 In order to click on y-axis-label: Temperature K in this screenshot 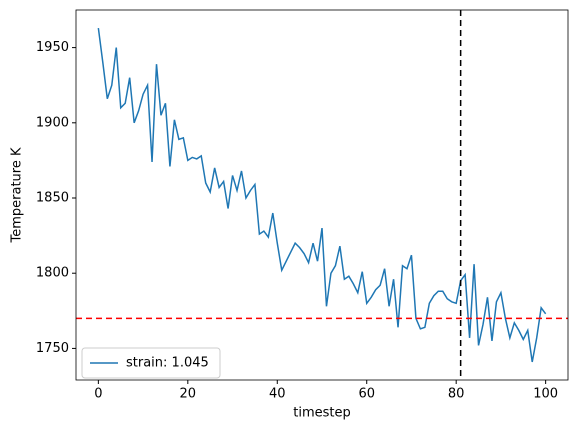, I will do `click(17, 195)`.